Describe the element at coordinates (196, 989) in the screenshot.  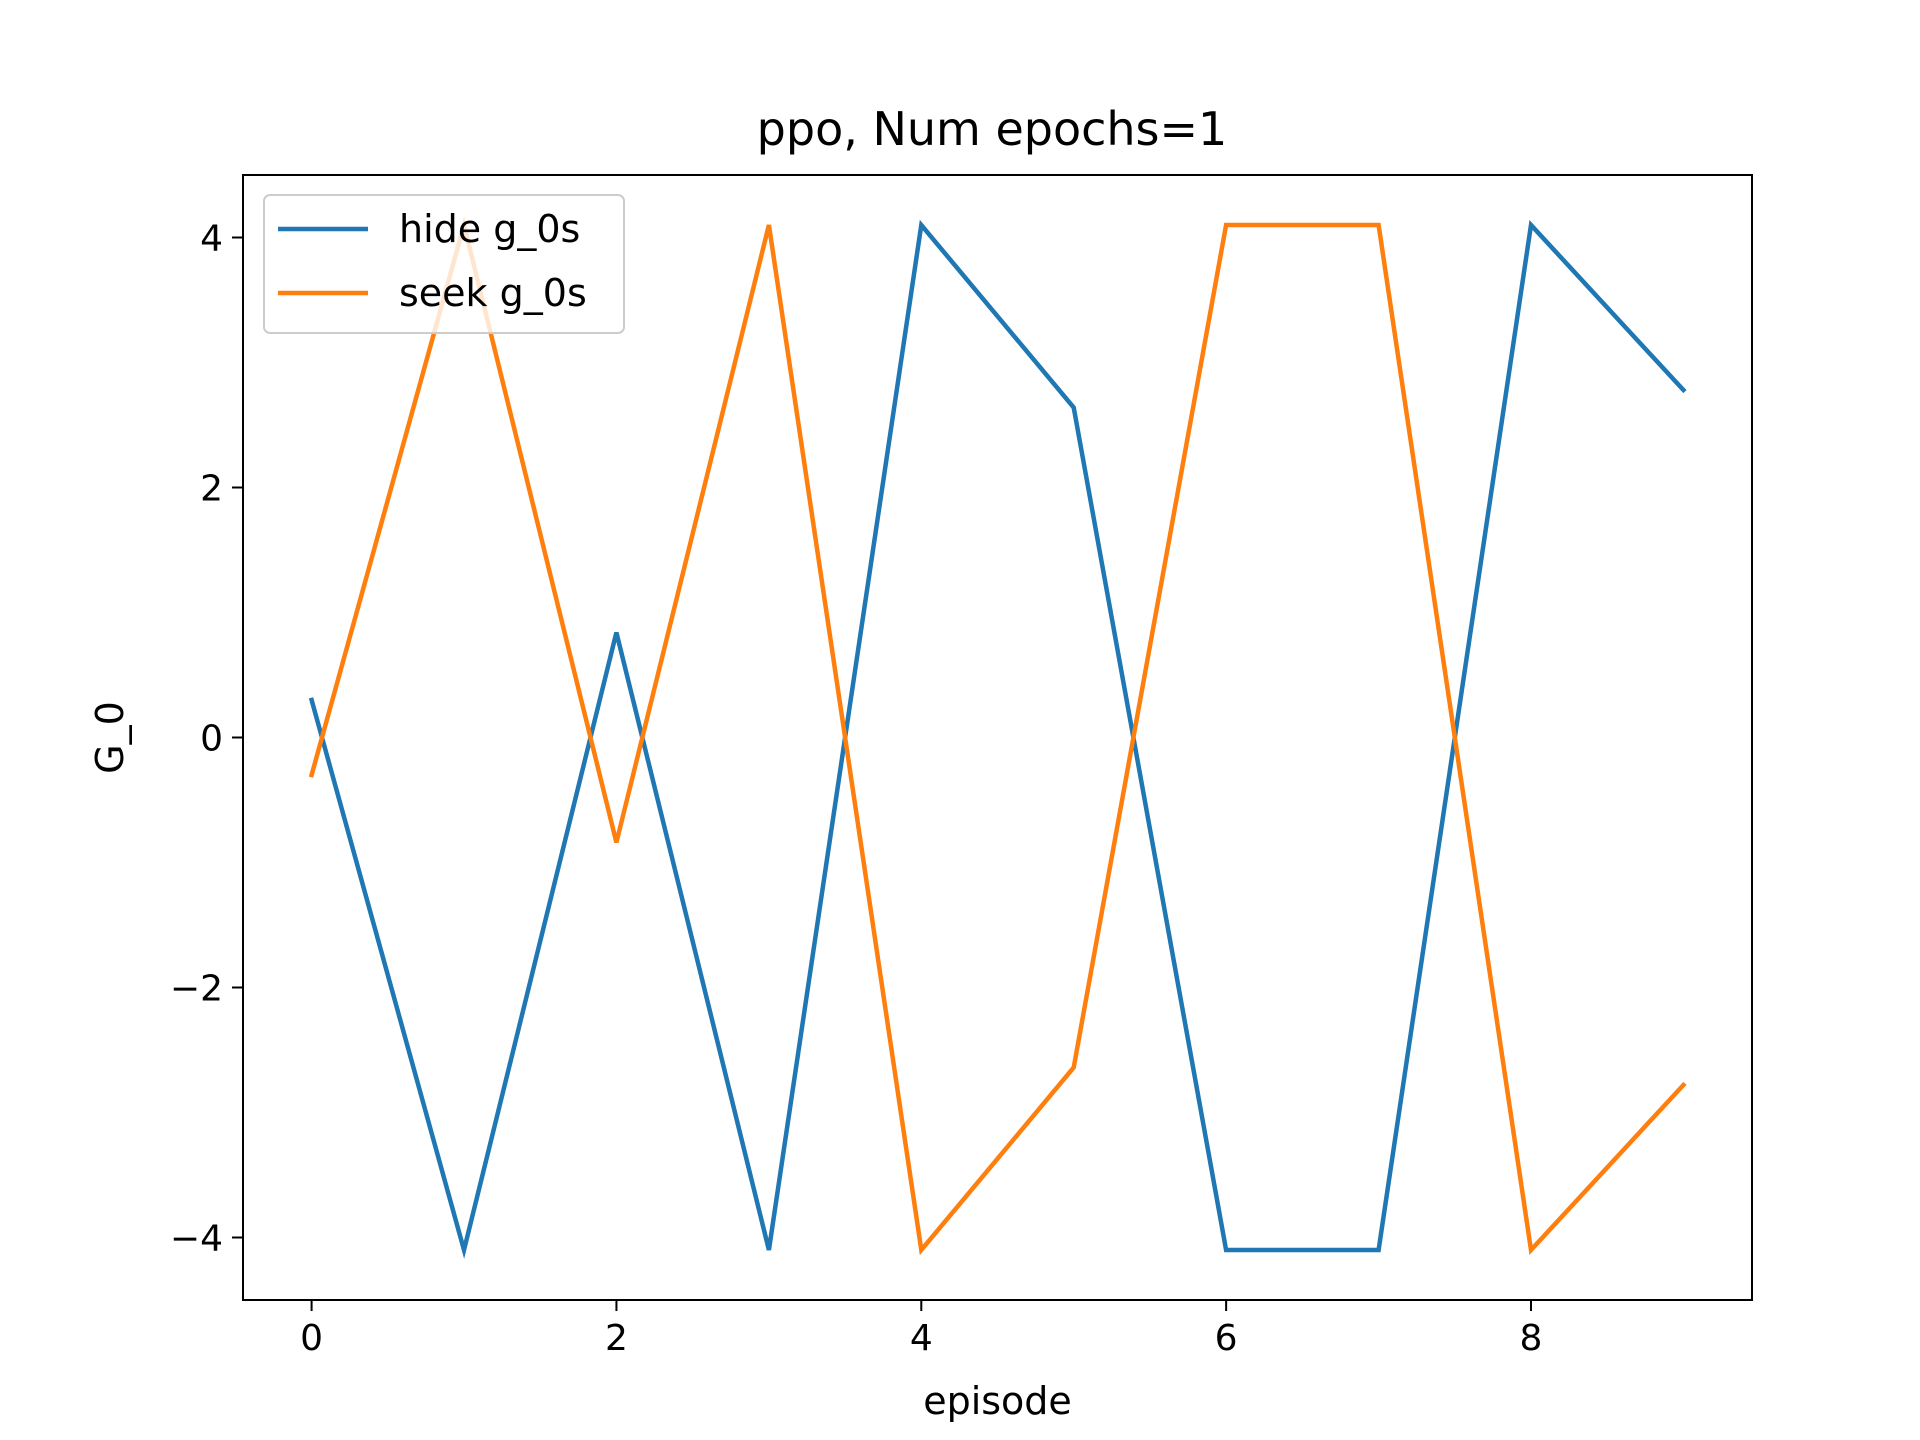
I see `y-tick-label: −2` at that location.